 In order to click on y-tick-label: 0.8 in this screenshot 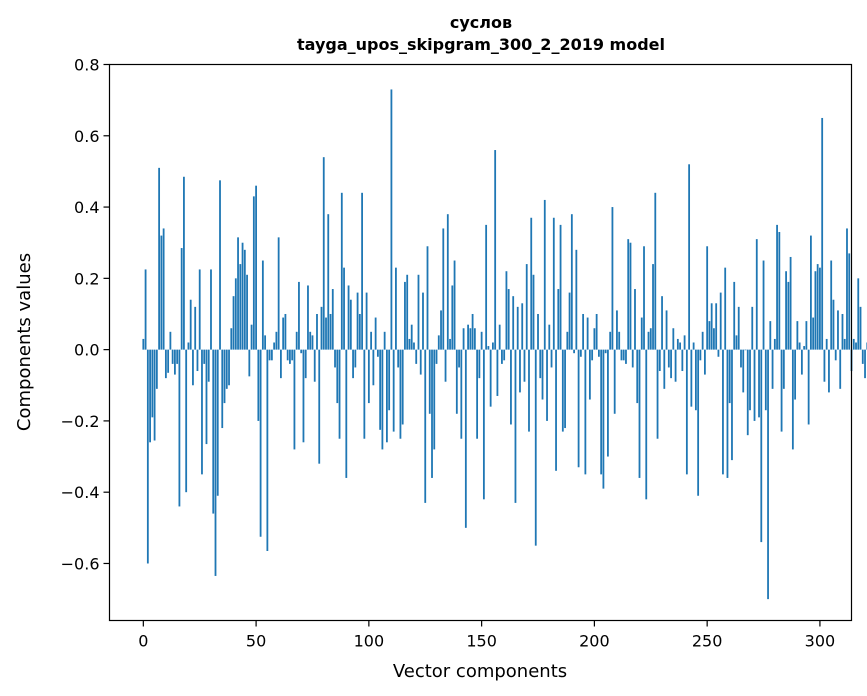, I will do `click(86, 65)`.